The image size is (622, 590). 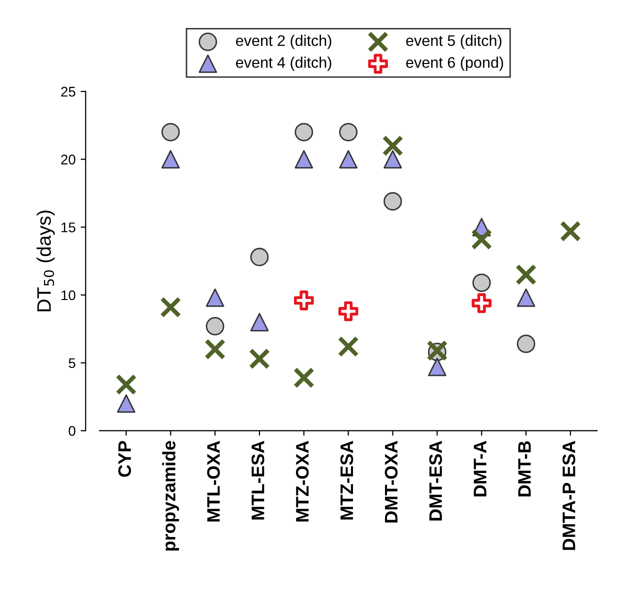 I want to click on x-tick-label: MTL-OXA, so click(x=213, y=481).